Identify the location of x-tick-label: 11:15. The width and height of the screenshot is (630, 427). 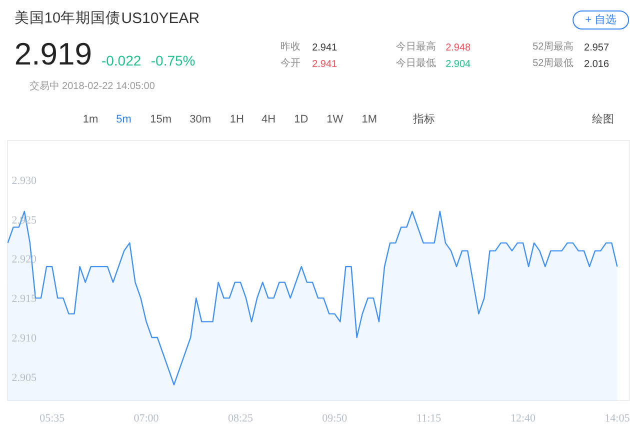
(429, 418).